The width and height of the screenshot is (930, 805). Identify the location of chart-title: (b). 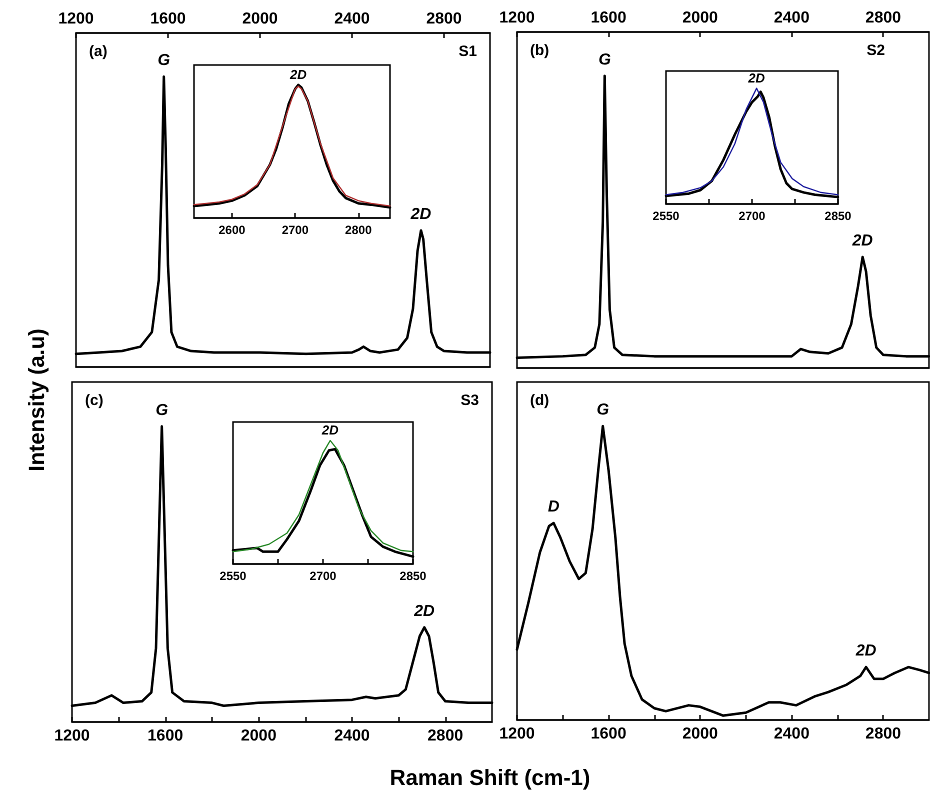
(540, 50).